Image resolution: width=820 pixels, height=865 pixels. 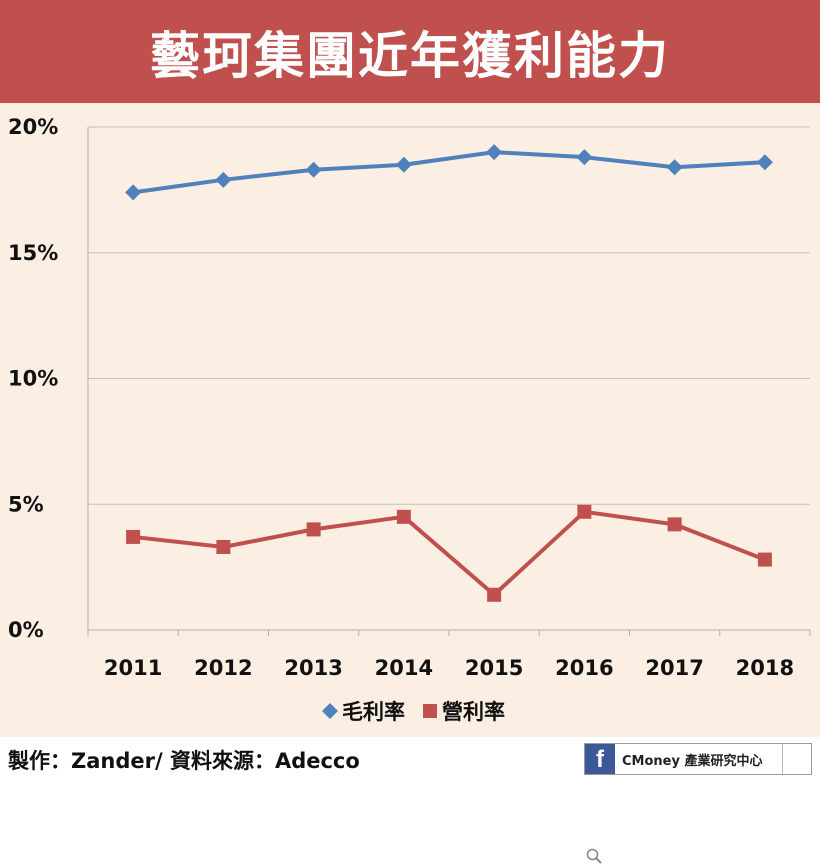 What do you see at coordinates (692, 761) in the screenshot?
I see `brand-label: CMoney 產業研究中心` at bounding box center [692, 761].